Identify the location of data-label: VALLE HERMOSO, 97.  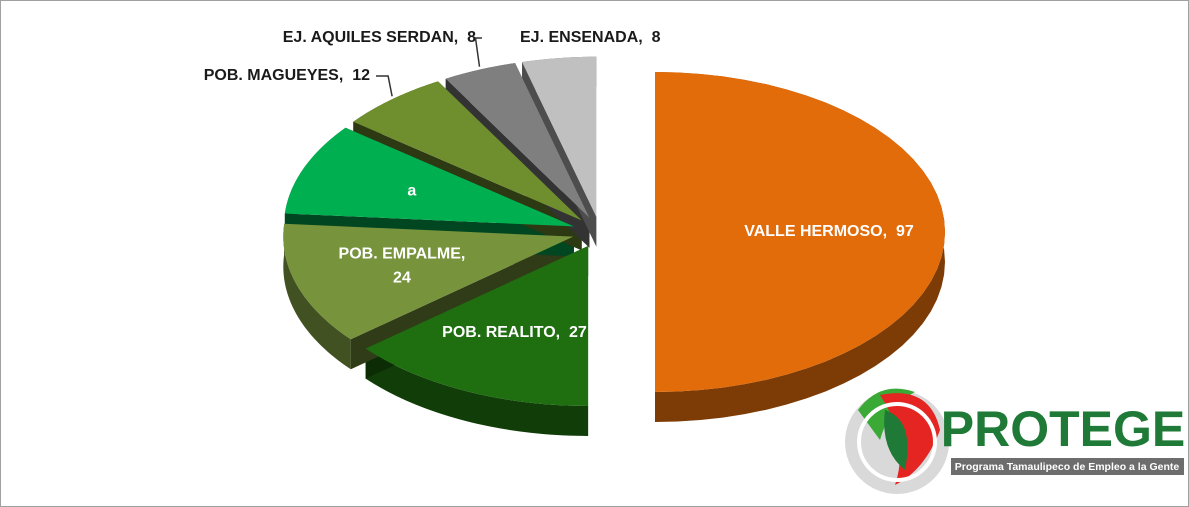
(829, 231).